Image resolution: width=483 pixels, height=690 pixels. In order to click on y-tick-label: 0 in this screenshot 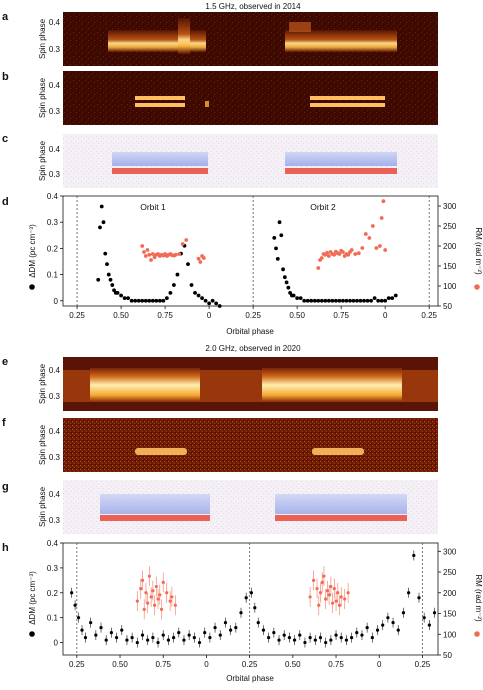, I will do `click(56, 643)`.